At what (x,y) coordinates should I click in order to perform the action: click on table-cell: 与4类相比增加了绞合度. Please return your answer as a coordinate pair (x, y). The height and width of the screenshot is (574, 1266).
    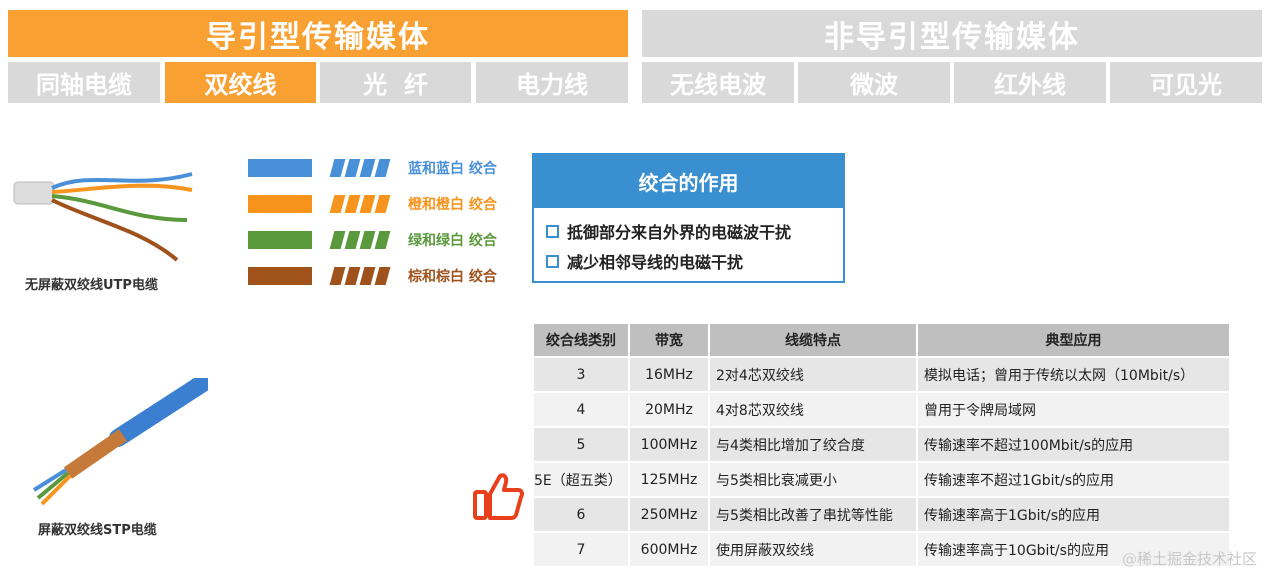
    Looking at the image, I should click on (813, 444).